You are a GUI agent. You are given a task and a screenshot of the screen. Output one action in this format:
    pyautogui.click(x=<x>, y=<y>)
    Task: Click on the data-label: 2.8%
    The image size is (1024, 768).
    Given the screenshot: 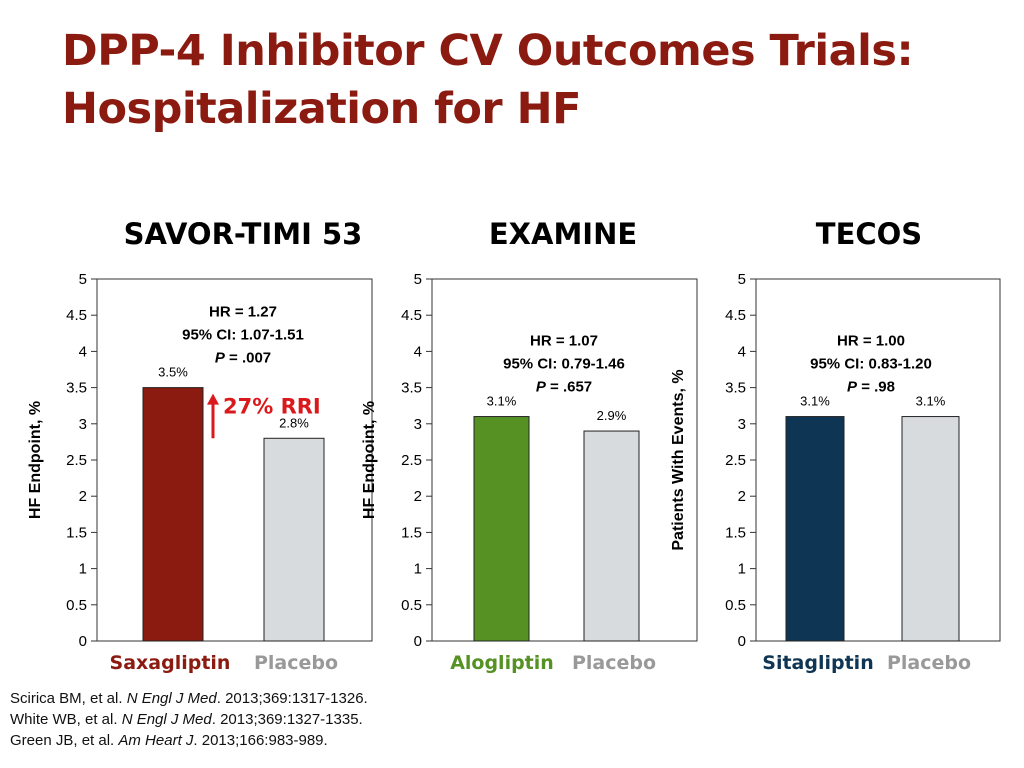 What is the action you would take?
    pyautogui.click(x=294, y=422)
    